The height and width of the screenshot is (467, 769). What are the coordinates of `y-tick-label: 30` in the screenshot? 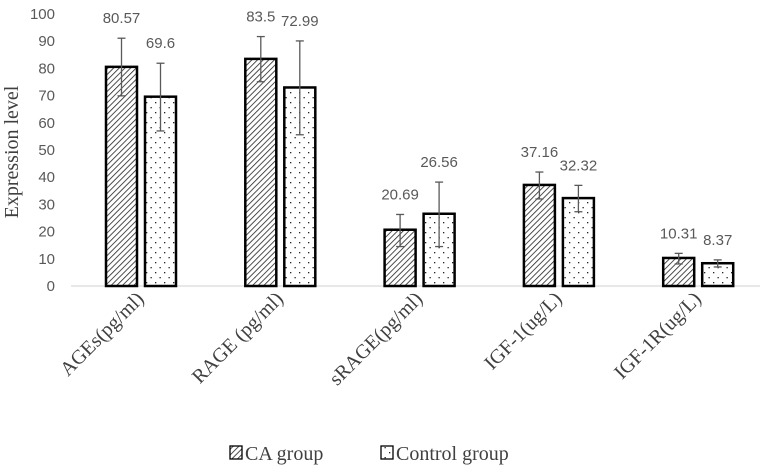 It's located at (46, 204).